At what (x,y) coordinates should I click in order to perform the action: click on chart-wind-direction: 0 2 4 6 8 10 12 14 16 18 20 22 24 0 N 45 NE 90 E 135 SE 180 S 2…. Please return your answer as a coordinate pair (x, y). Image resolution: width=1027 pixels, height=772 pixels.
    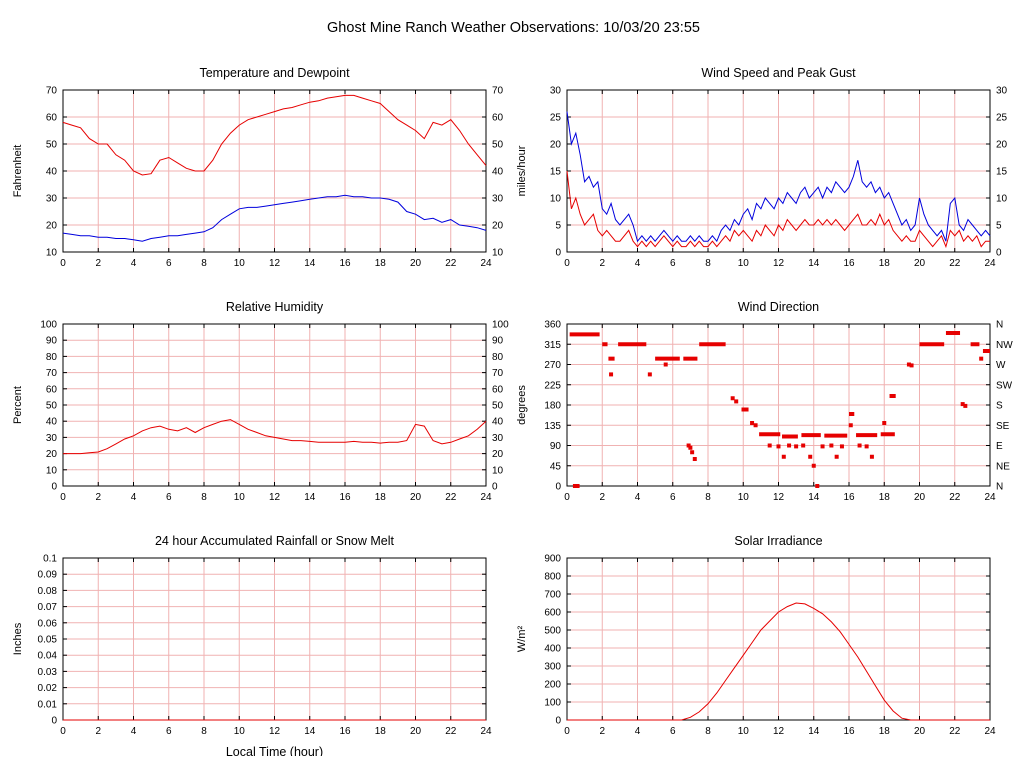
    Looking at the image, I should click on (765, 411).